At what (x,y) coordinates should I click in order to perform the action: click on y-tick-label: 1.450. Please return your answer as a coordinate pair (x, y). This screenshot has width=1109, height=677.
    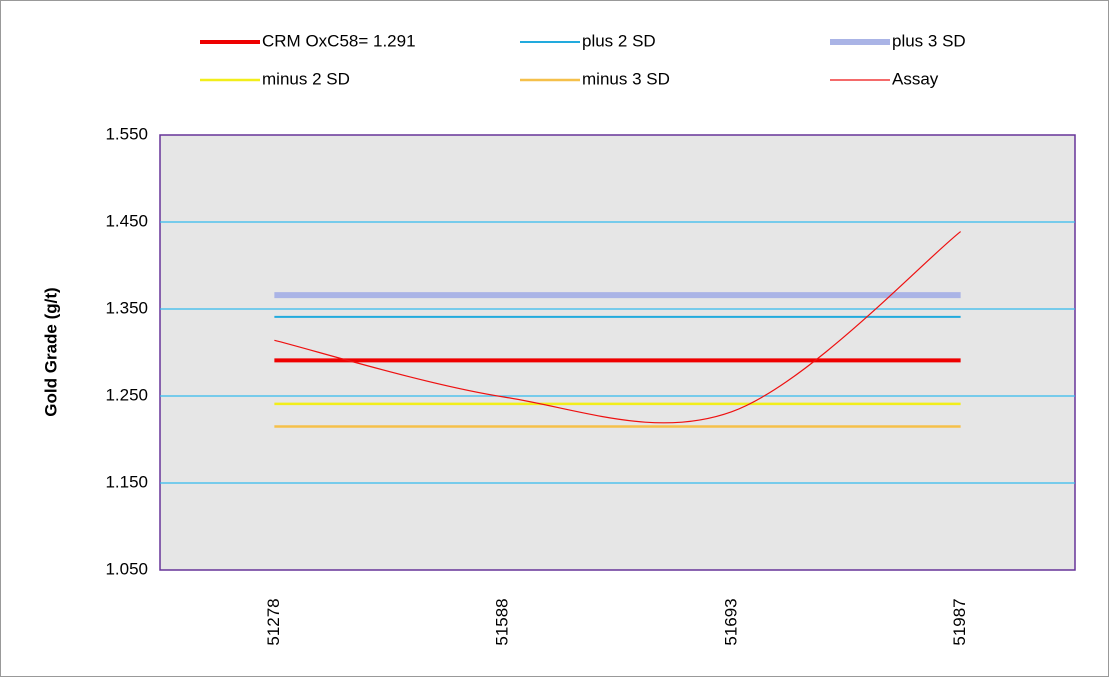
    Looking at the image, I should click on (126, 220).